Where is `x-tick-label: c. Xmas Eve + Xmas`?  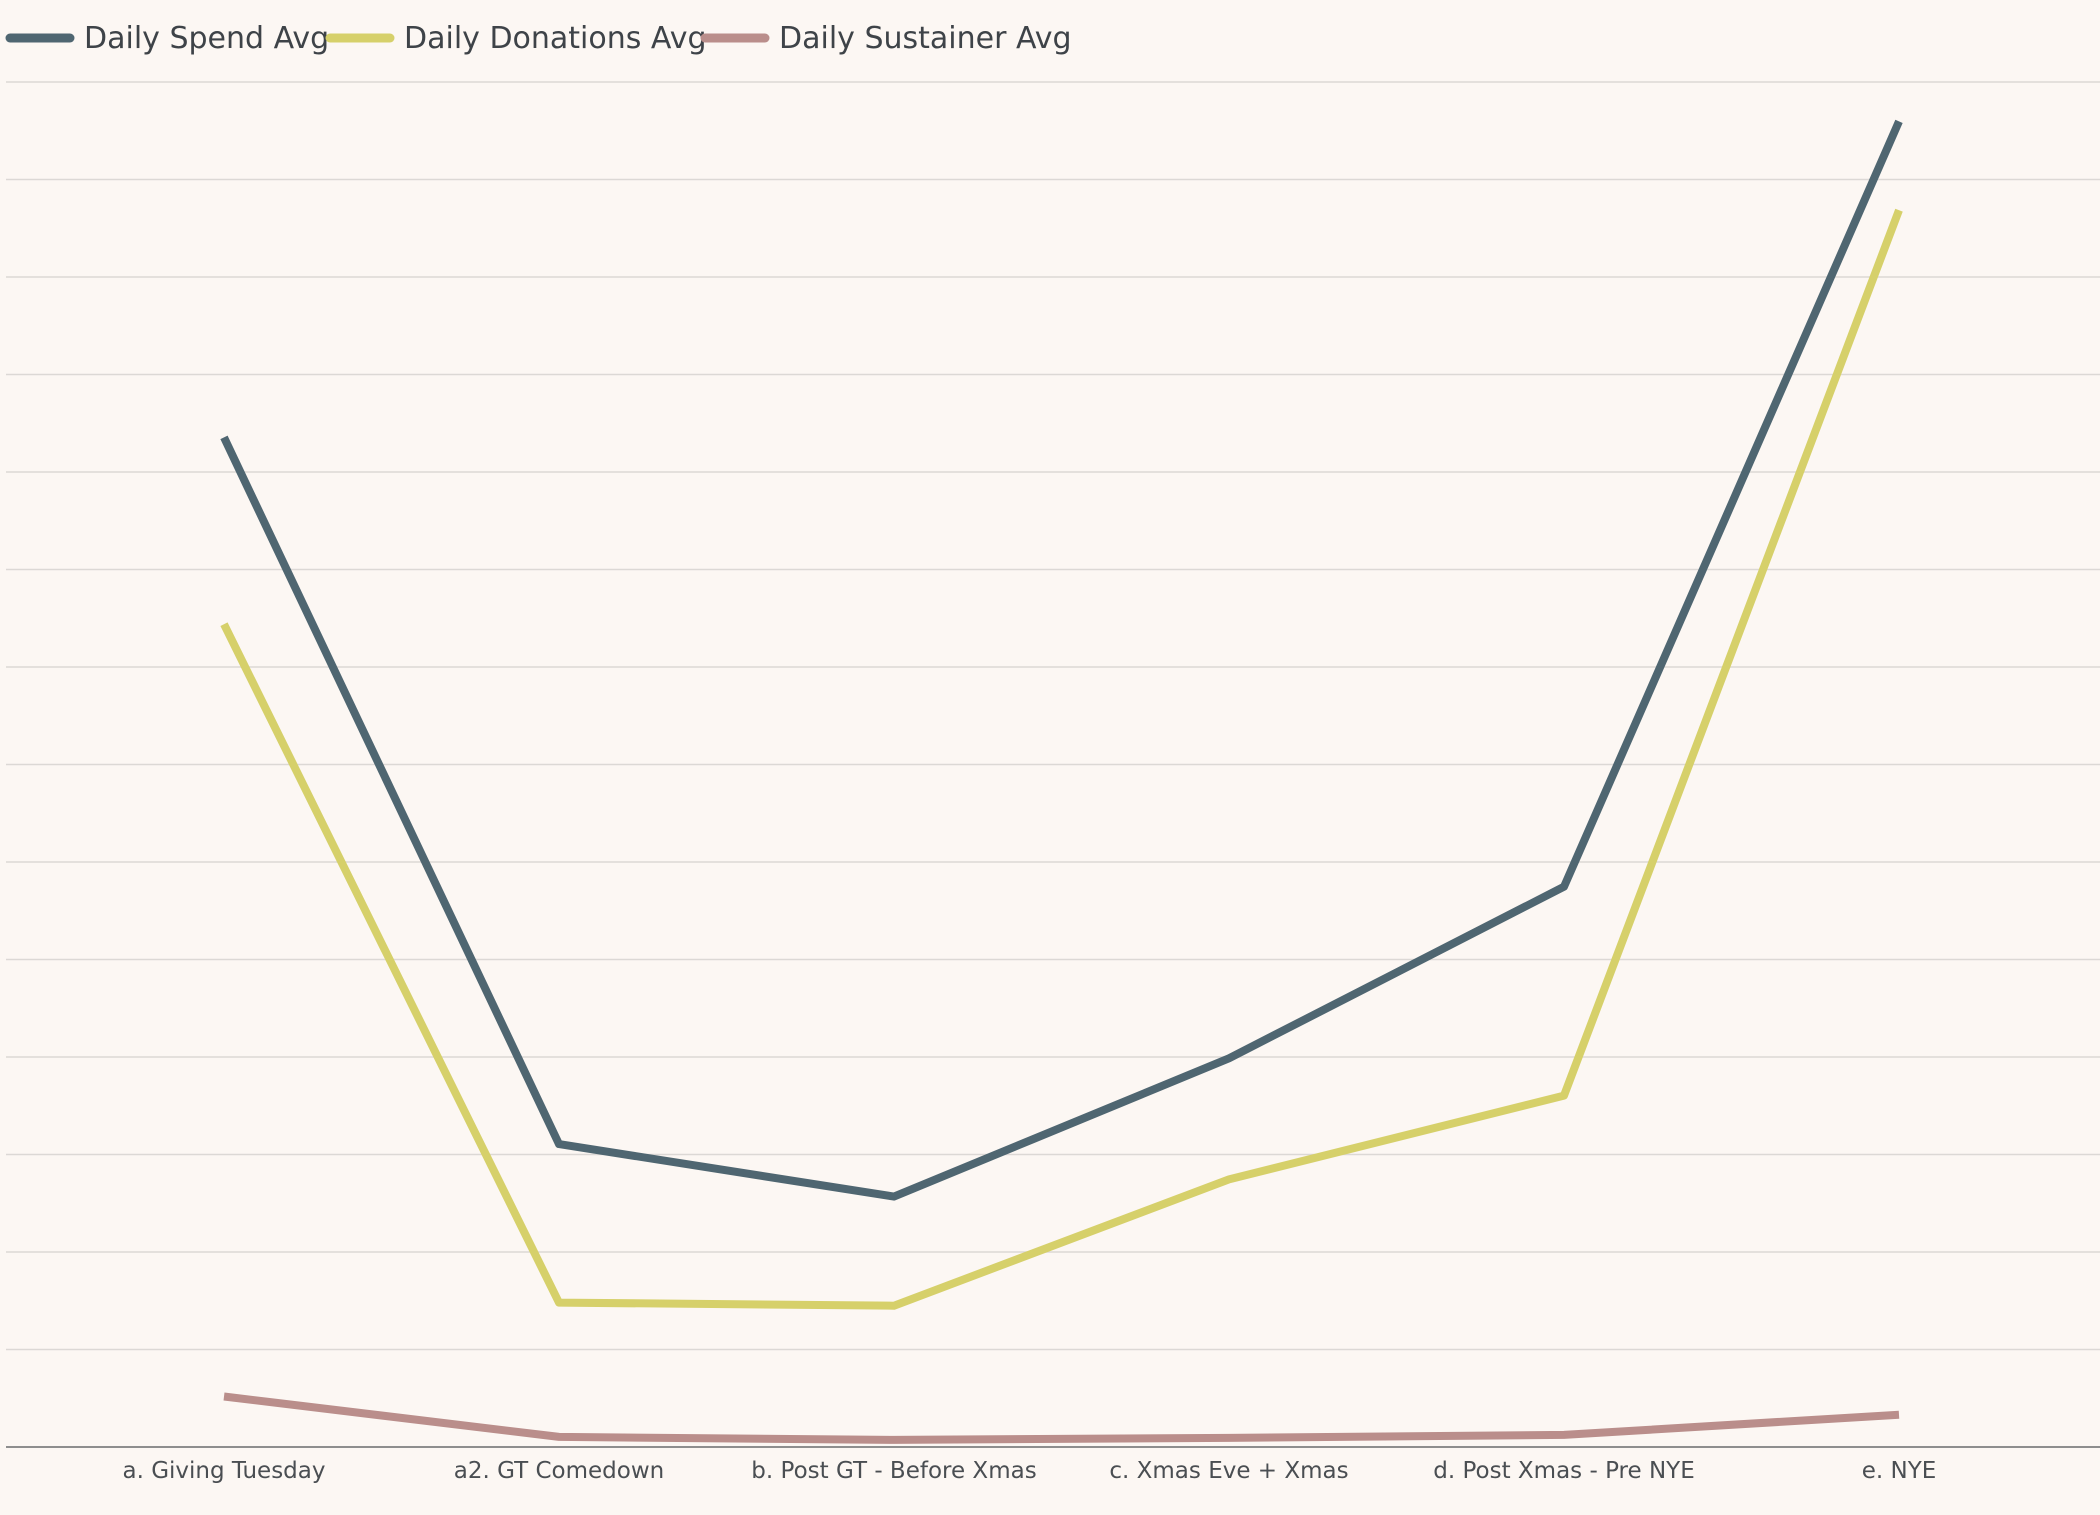 x-tick-label: c. Xmas Eve + Xmas is located at coordinates (1228, 1471).